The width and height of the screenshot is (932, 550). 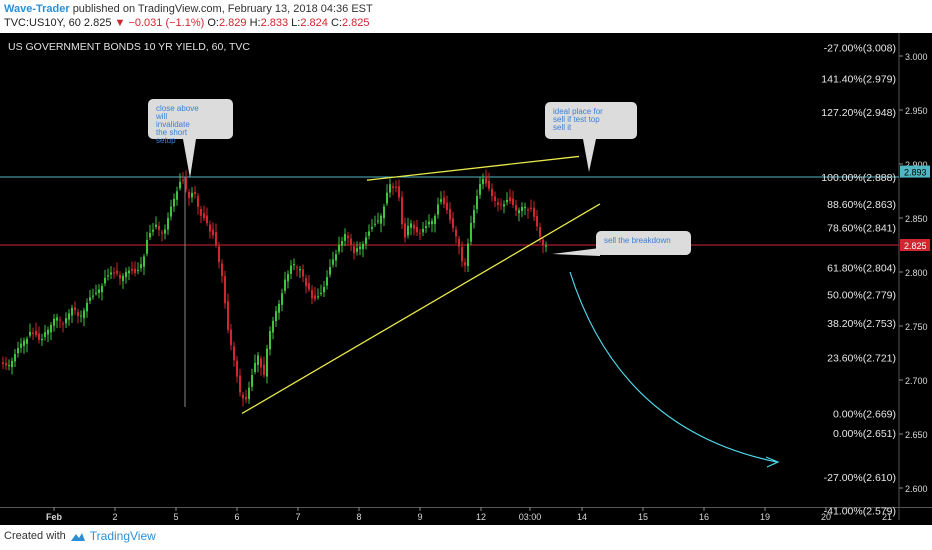 What do you see at coordinates (177, 124) in the screenshot?
I see `callout-text: close above will invalidate the short setup` at bounding box center [177, 124].